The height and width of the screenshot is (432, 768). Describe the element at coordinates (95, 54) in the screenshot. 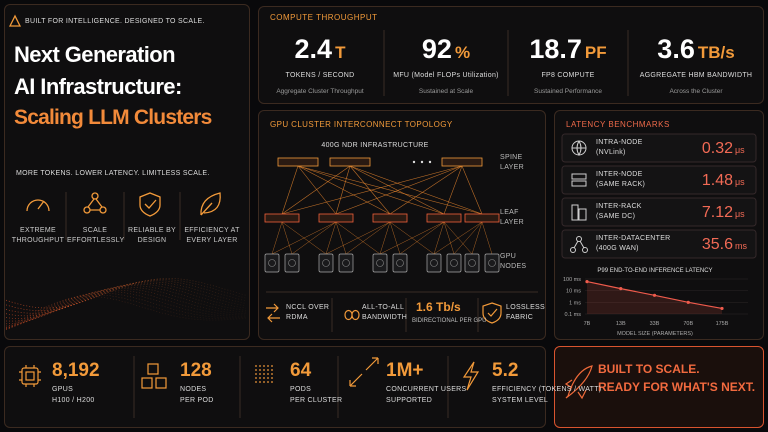

I see `title-line: Next Generation` at that location.